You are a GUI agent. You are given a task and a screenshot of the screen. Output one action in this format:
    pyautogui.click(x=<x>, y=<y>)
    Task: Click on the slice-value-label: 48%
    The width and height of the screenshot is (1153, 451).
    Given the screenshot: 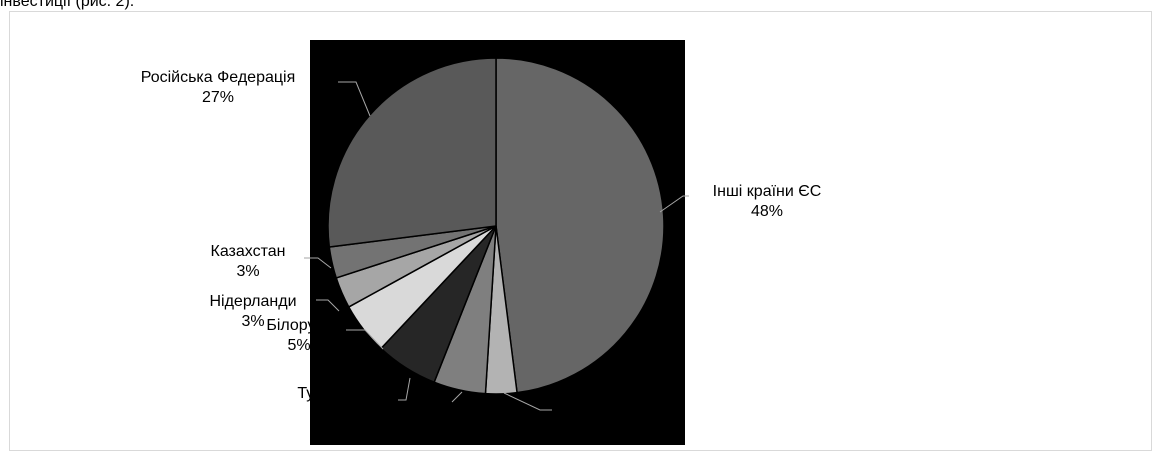 What is the action you would take?
    pyautogui.click(x=767, y=211)
    